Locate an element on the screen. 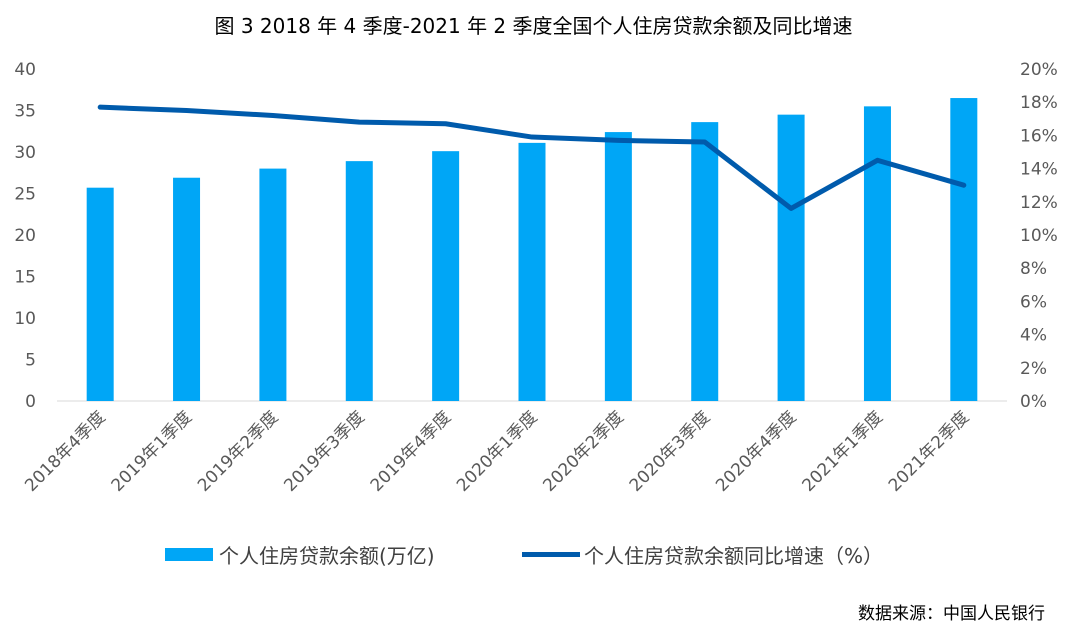 This screenshot has height=632, width=1067. x-tick-label: 2020年1季度 is located at coordinates (497, 451).